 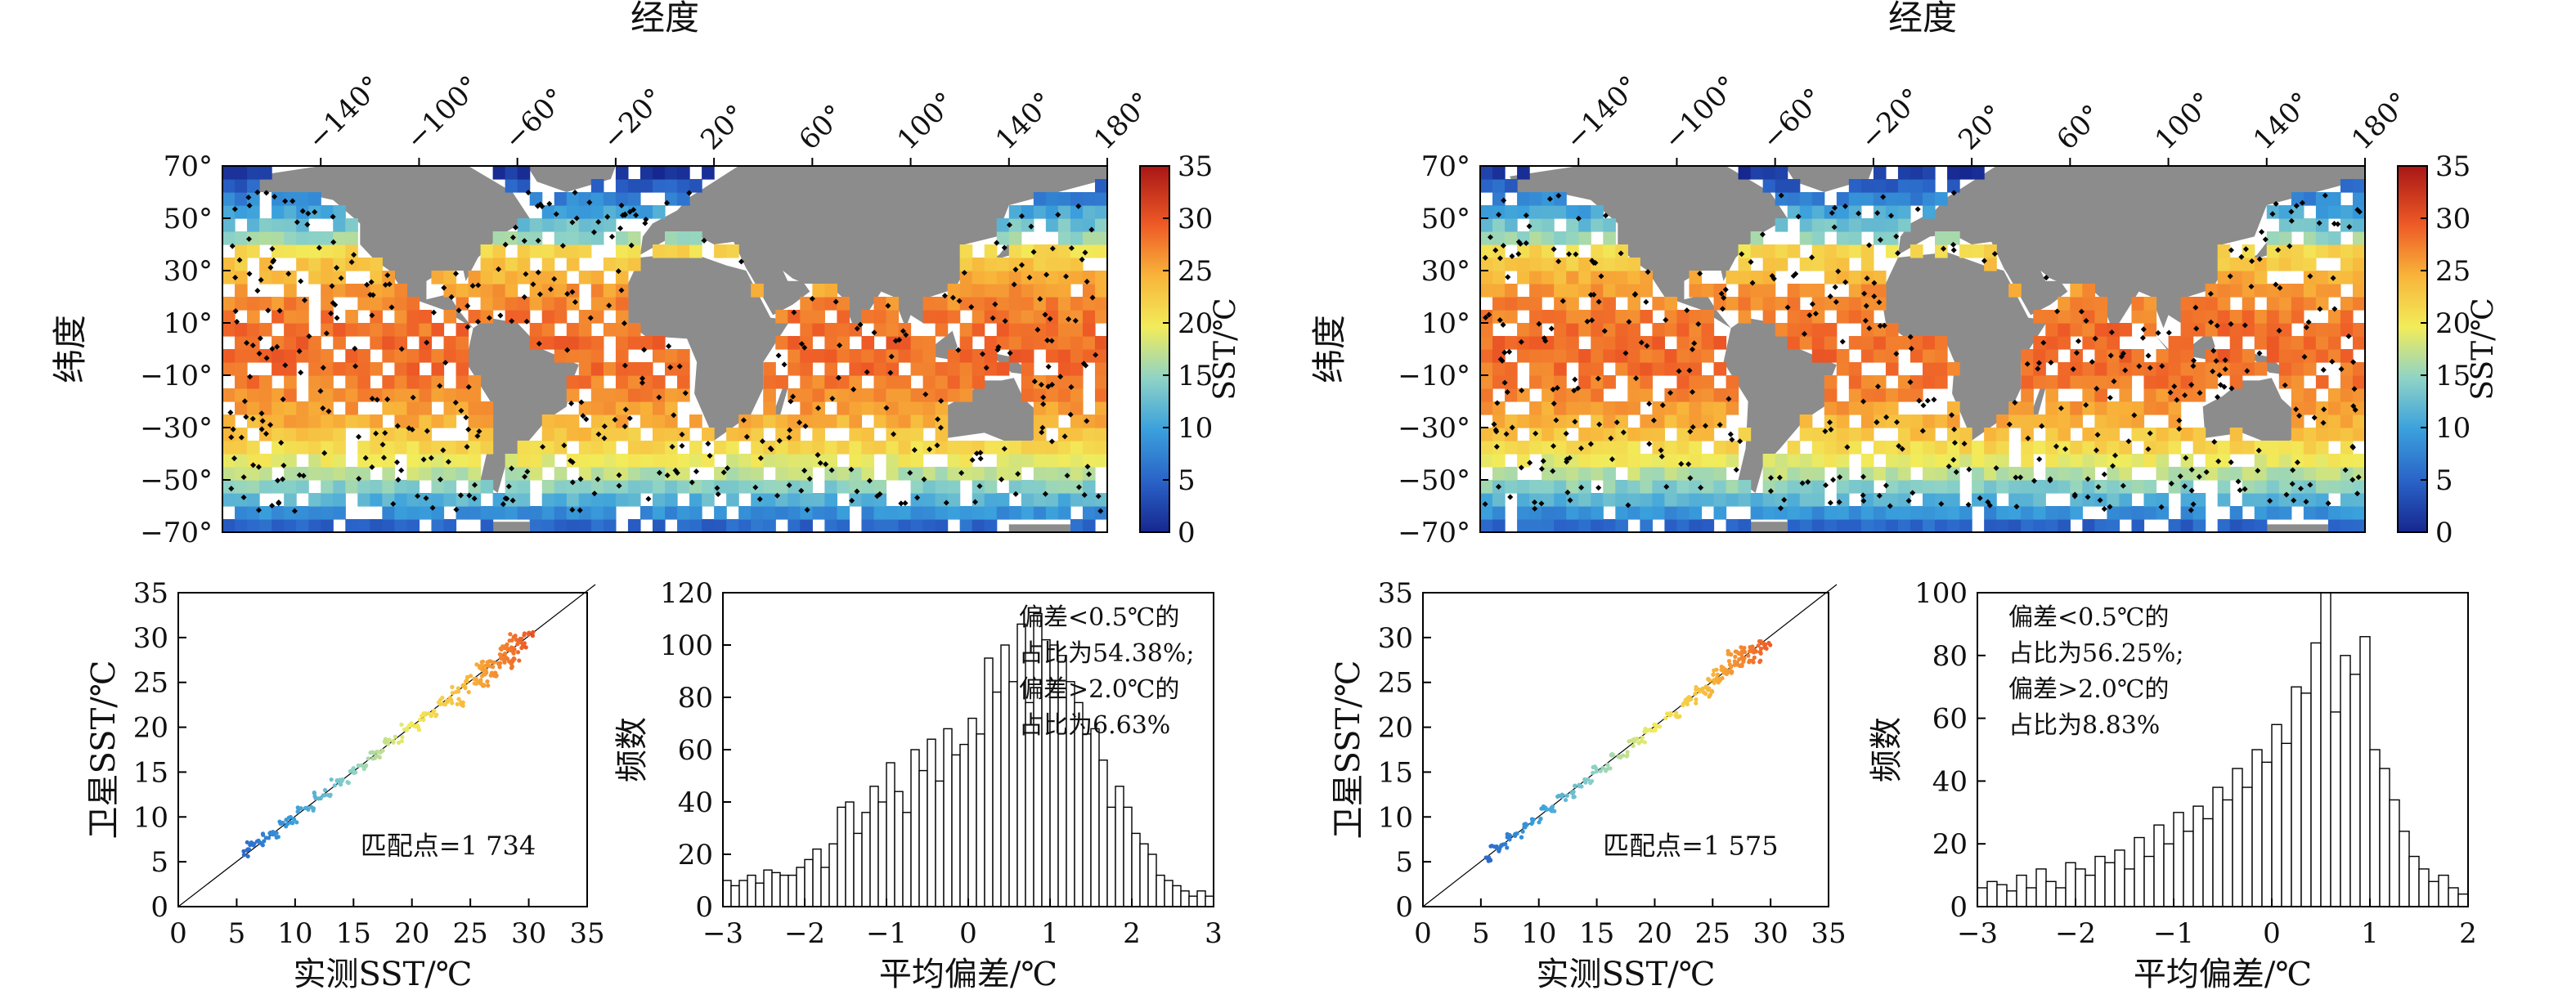 What do you see at coordinates (2075, 933) in the screenshot?
I see `x-tick-label: −2` at bounding box center [2075, 933].